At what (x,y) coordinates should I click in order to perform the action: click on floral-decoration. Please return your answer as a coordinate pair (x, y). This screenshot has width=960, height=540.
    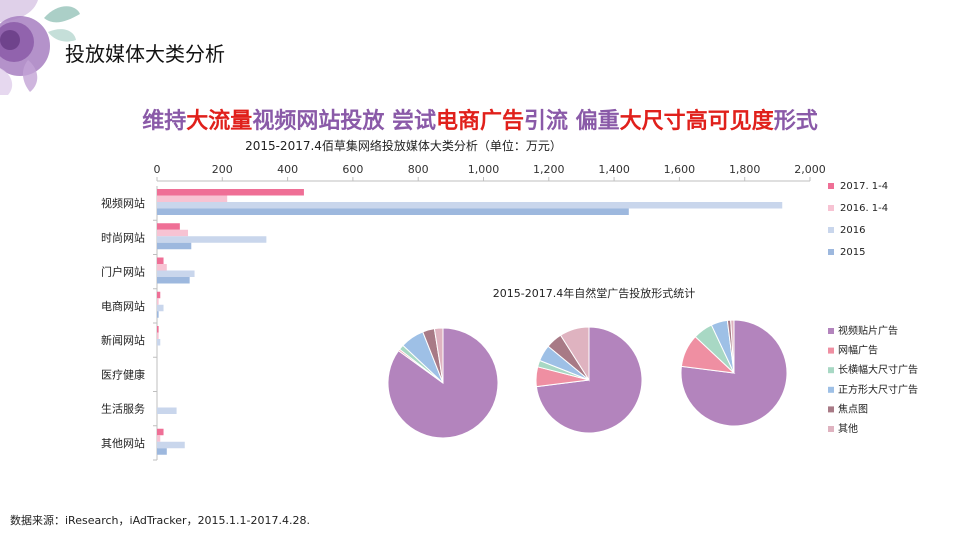
    Looking at the image, I should click on (40, 47).